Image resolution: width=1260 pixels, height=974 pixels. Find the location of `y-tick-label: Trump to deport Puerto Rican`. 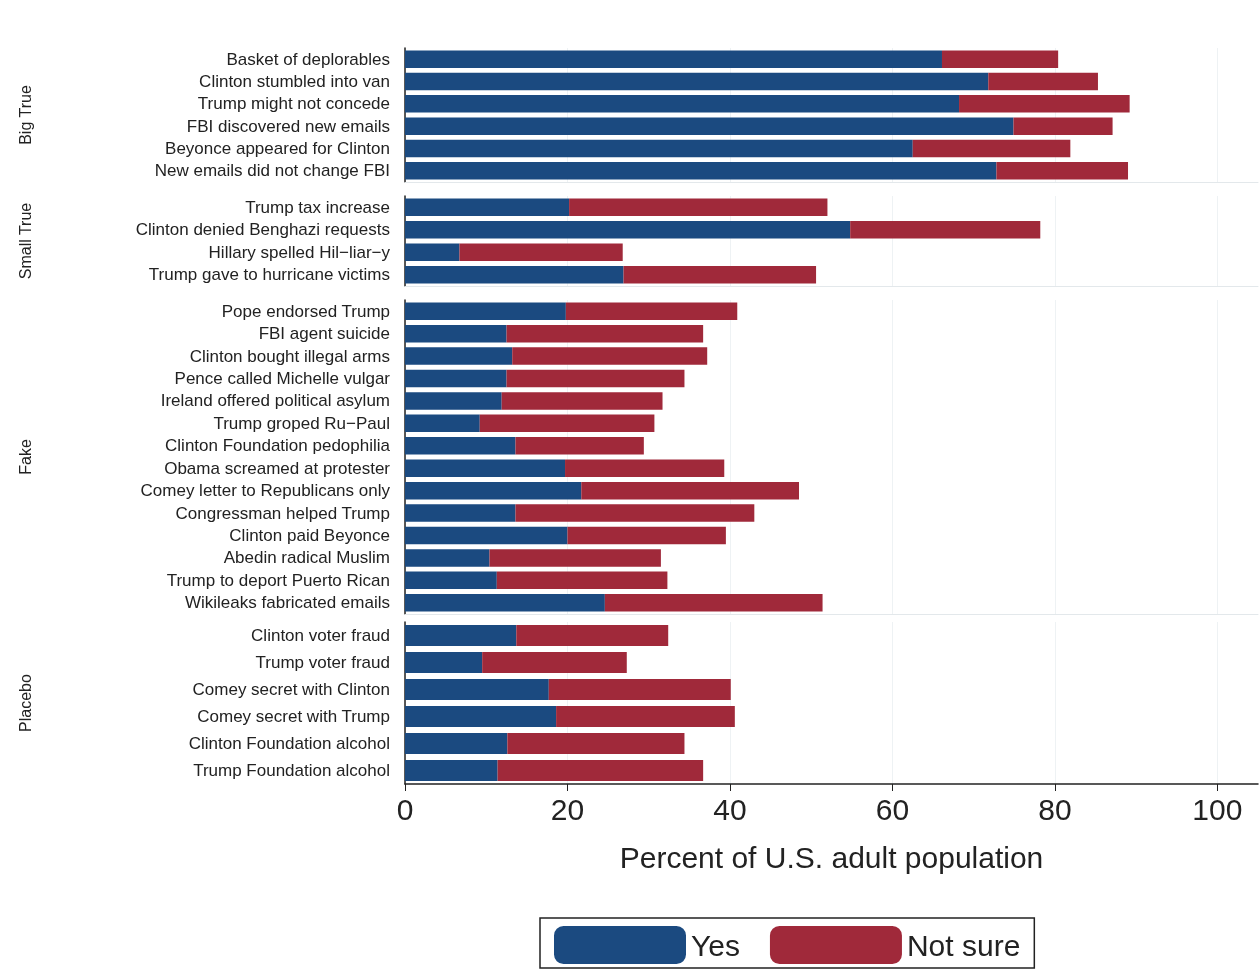

y-tick-label: Trump to deport Puerto Rican is located at coordinates (278, 580).